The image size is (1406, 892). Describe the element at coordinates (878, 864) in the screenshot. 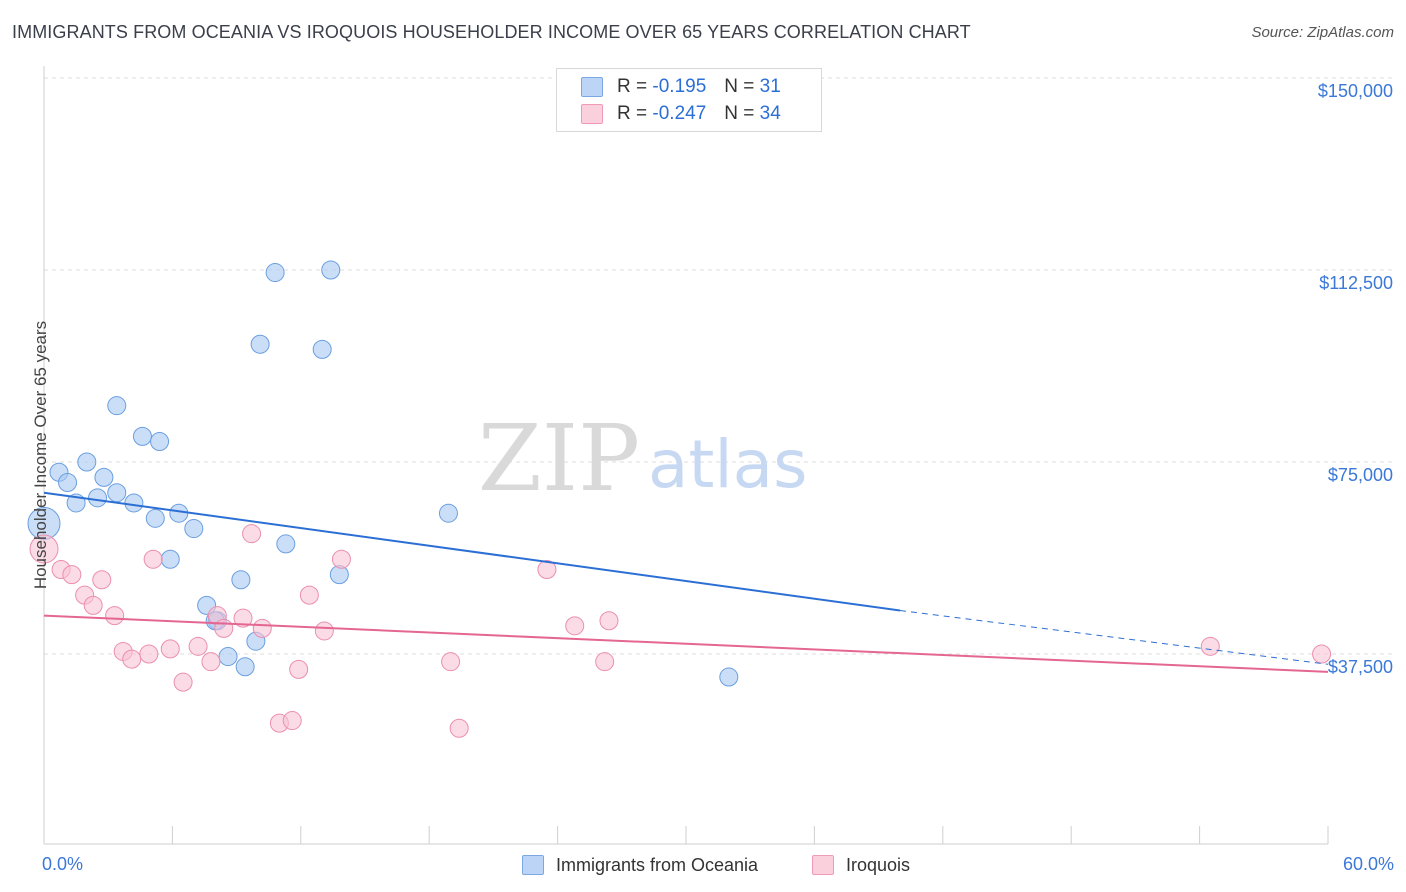

I see `iroquois-legend-label: Iroquois` at that location.